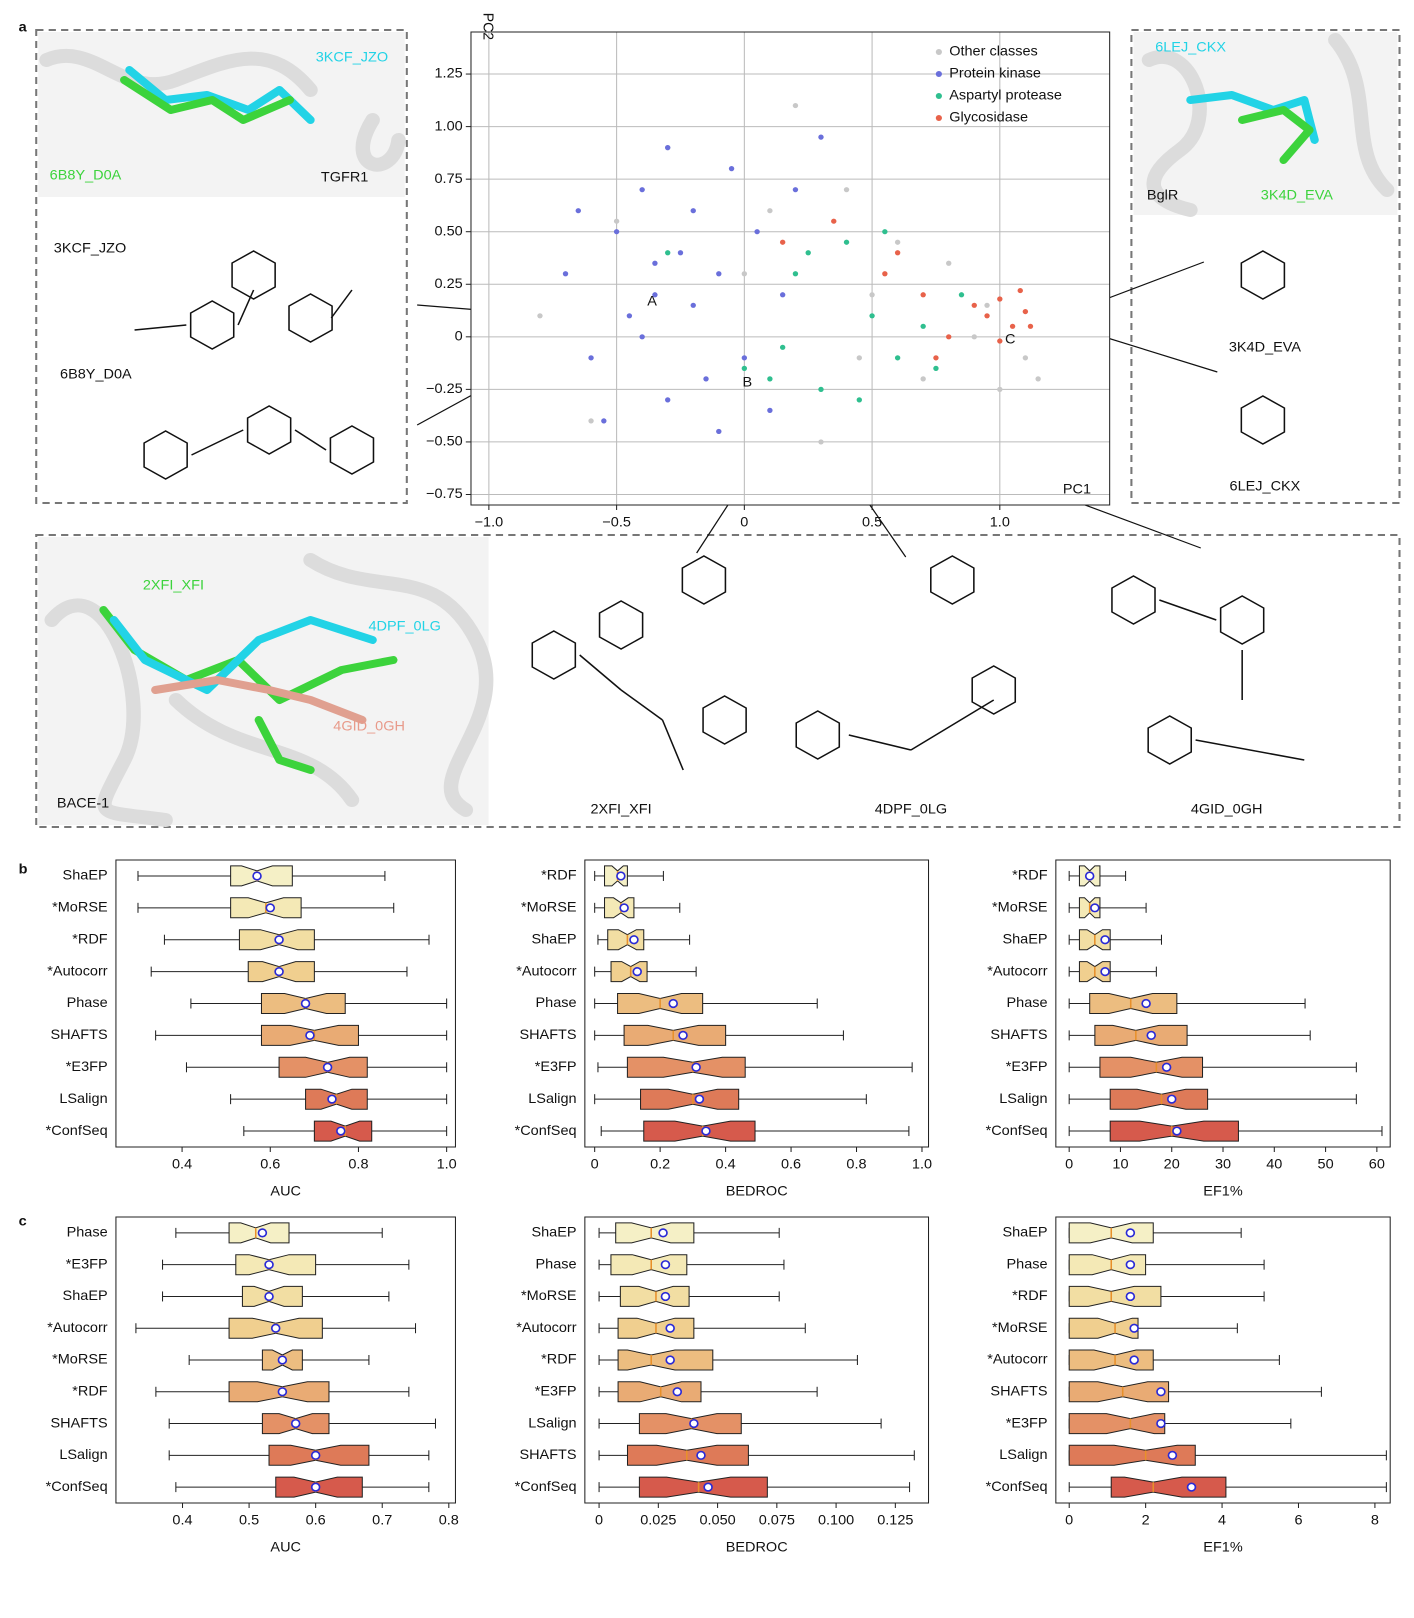  What do you see at coordinates (1377, 1165) in the screenshot?
I see `x-tick-label: 60` at bounding box center [1377, 1165].